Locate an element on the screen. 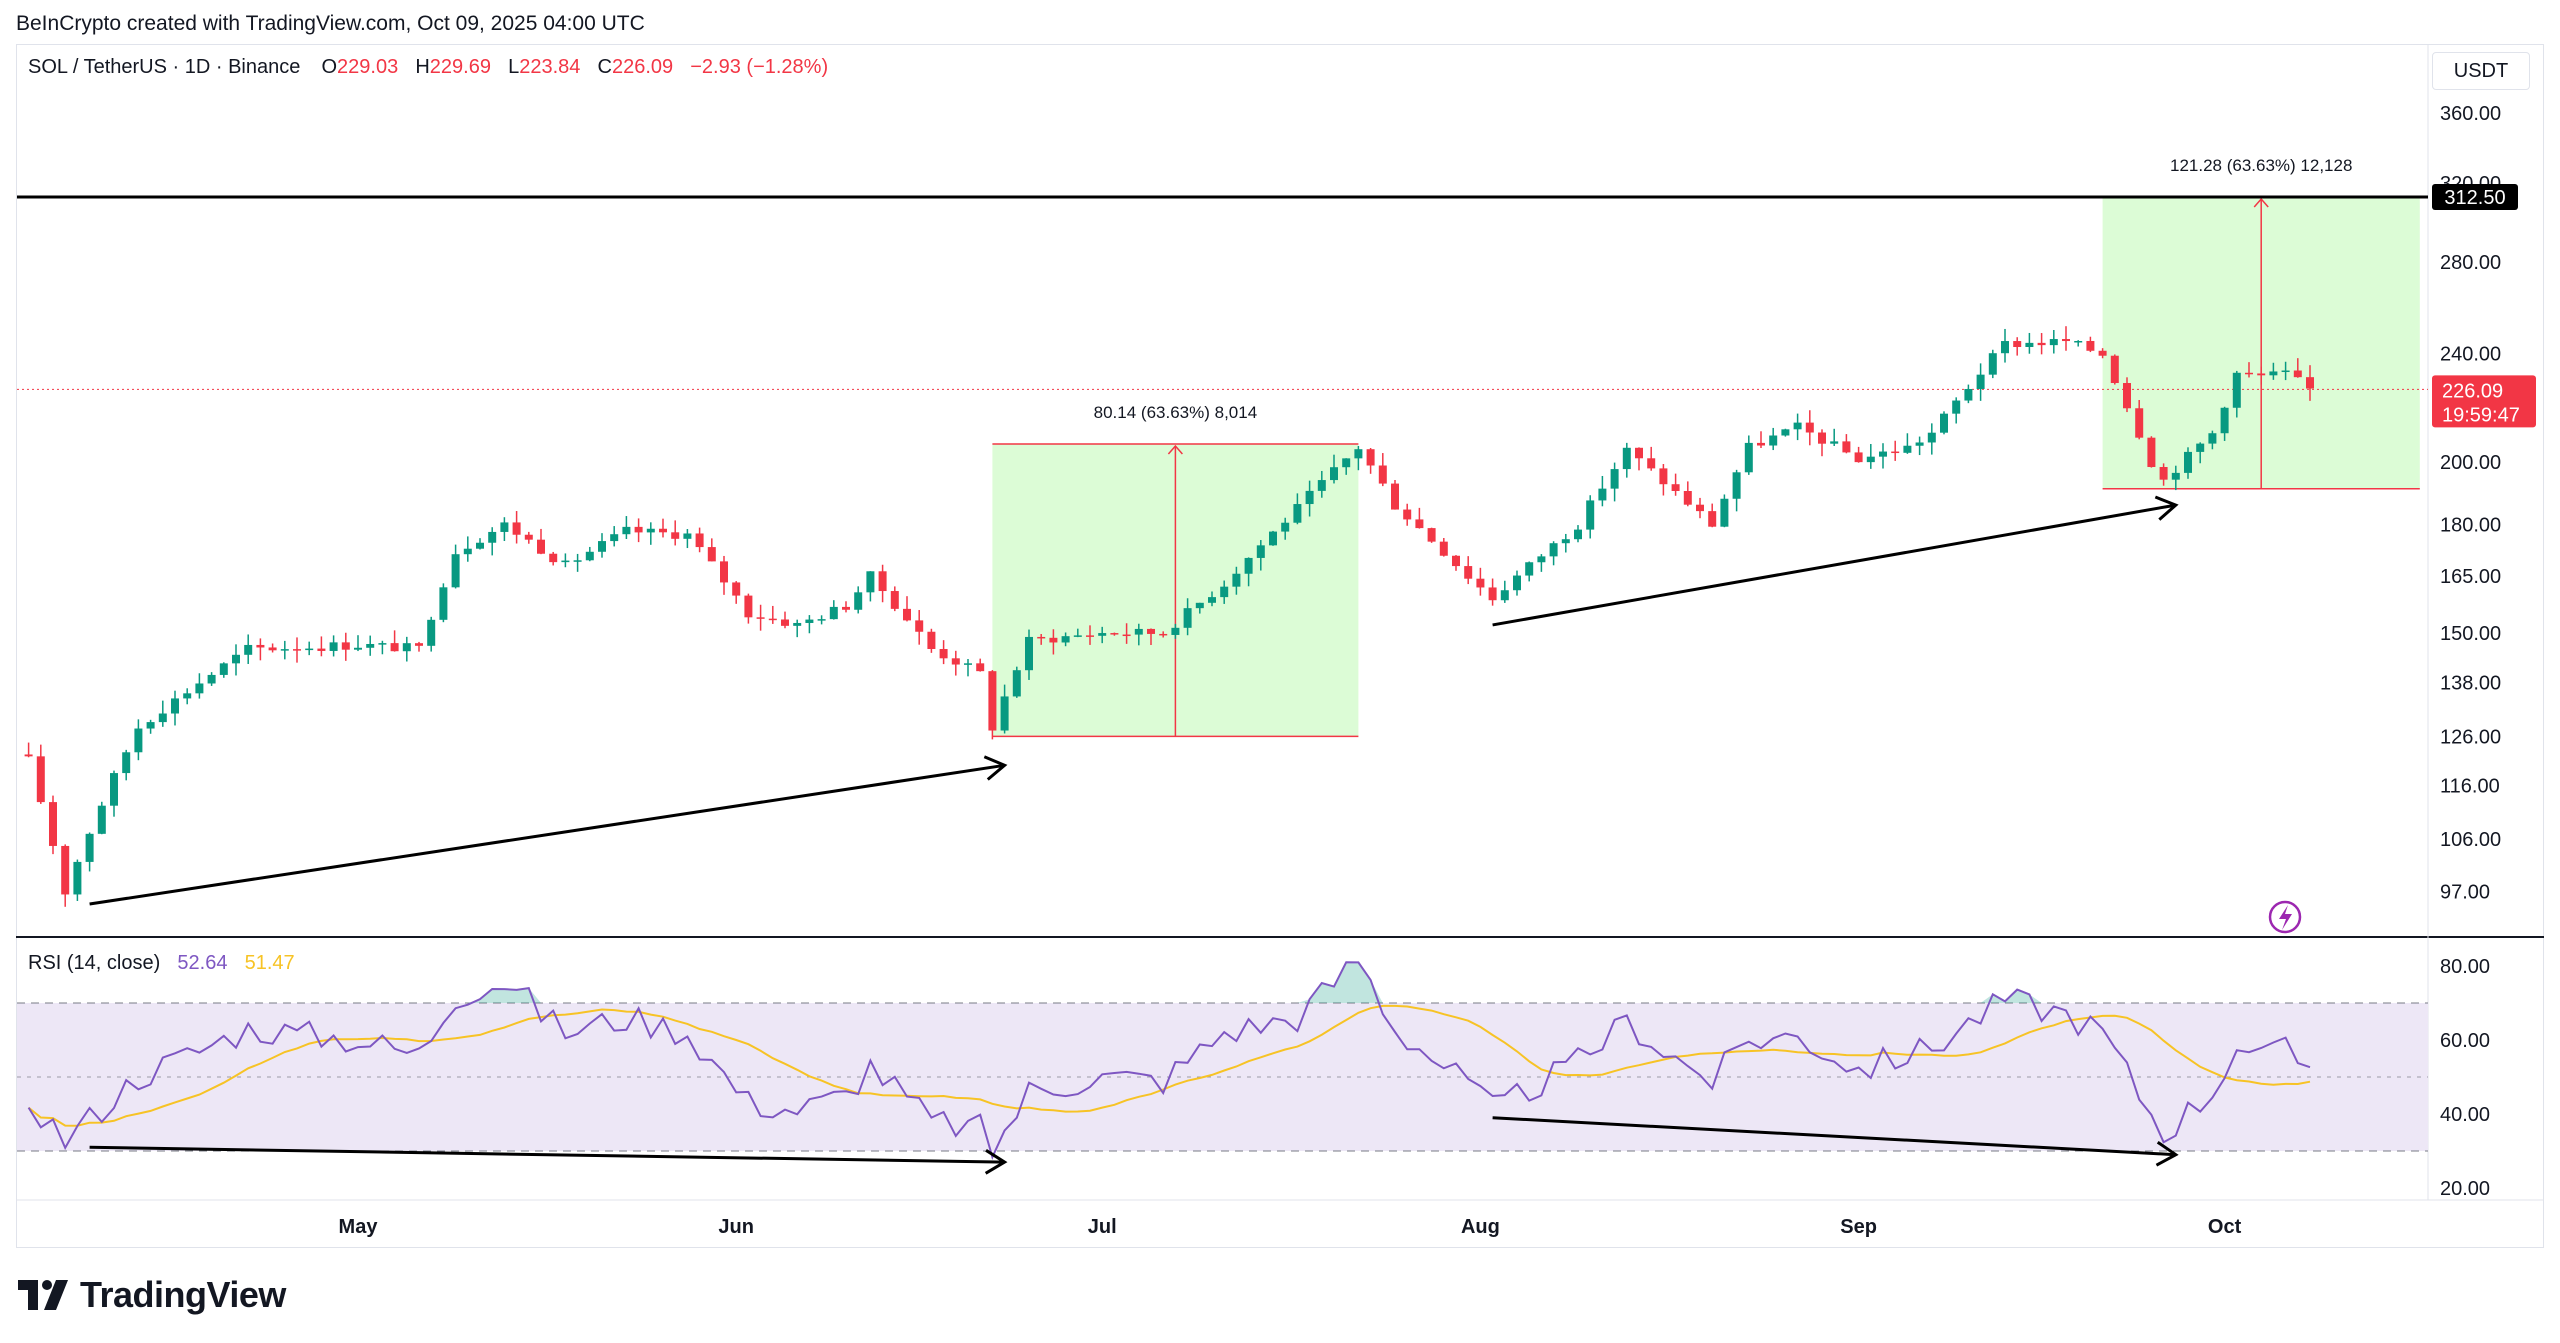  symbol-name: SOL / TetherUS · 1D · Binance is located at coordinates (164, 67).